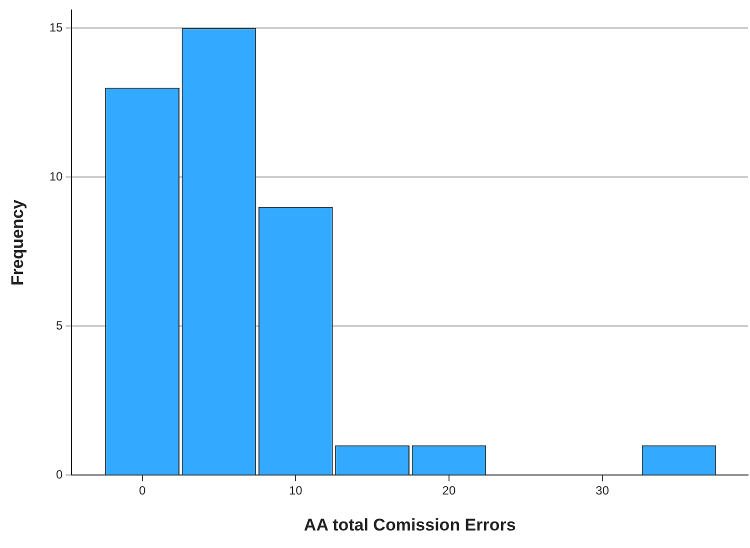  I want to click on y-tick-label: 0, so click(60, 475).